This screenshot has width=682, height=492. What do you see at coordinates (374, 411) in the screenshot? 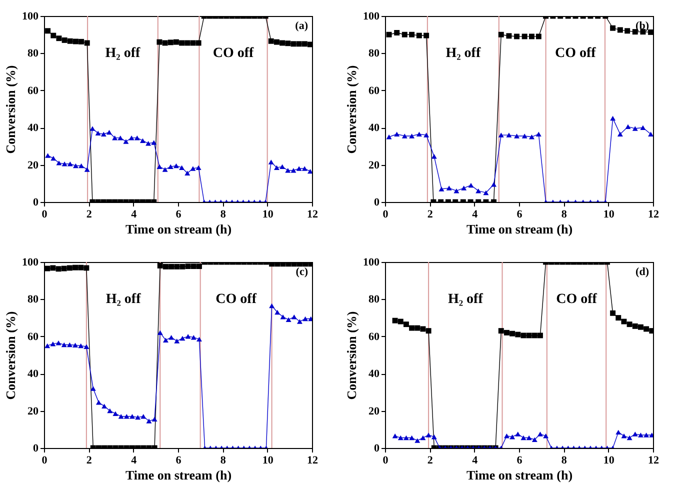
I see `y-tick-label: 20` at bounding box center [374, 411].